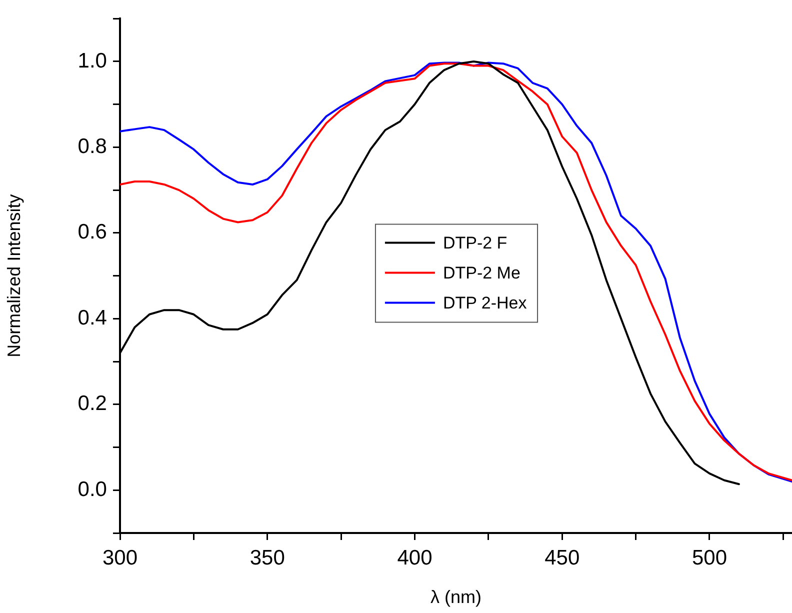  Describe the element at coordinates (414, 558) in the screenshot. I see `x-tick-label: 400` at that location.